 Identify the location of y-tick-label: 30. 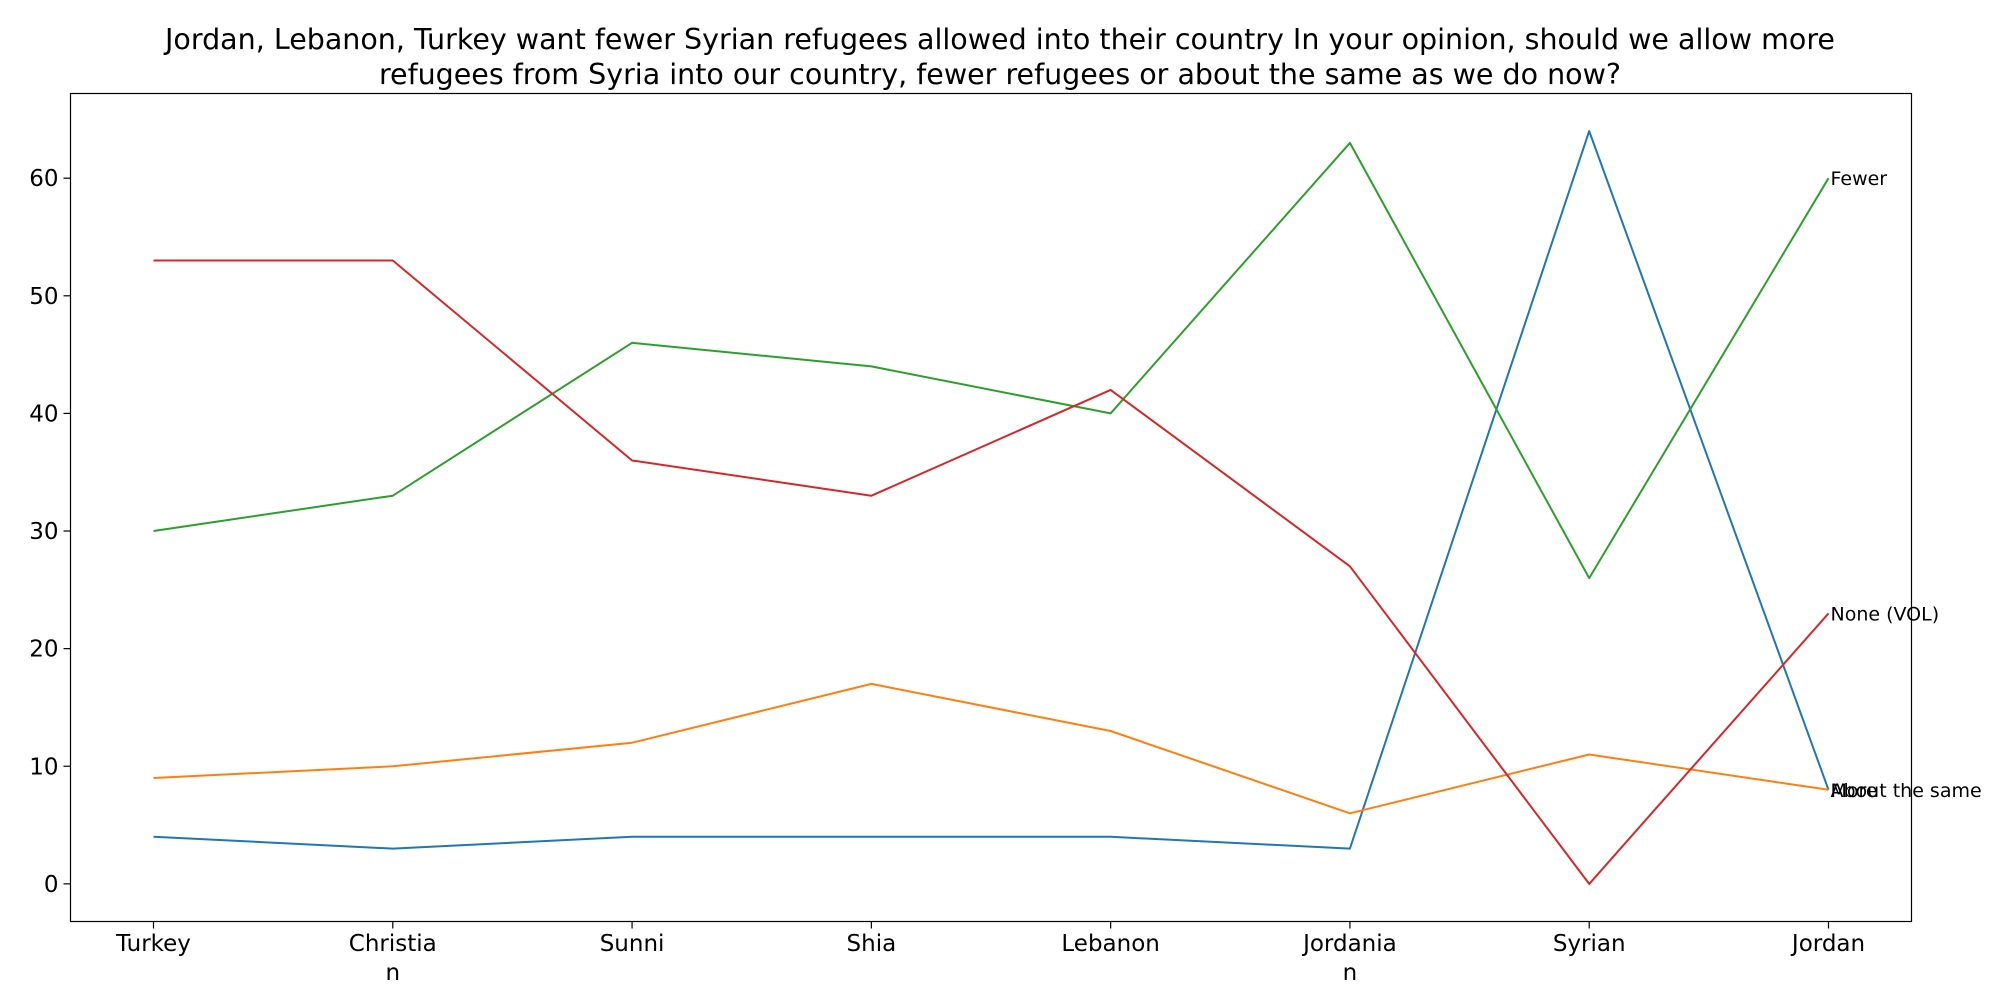
(43, 532).